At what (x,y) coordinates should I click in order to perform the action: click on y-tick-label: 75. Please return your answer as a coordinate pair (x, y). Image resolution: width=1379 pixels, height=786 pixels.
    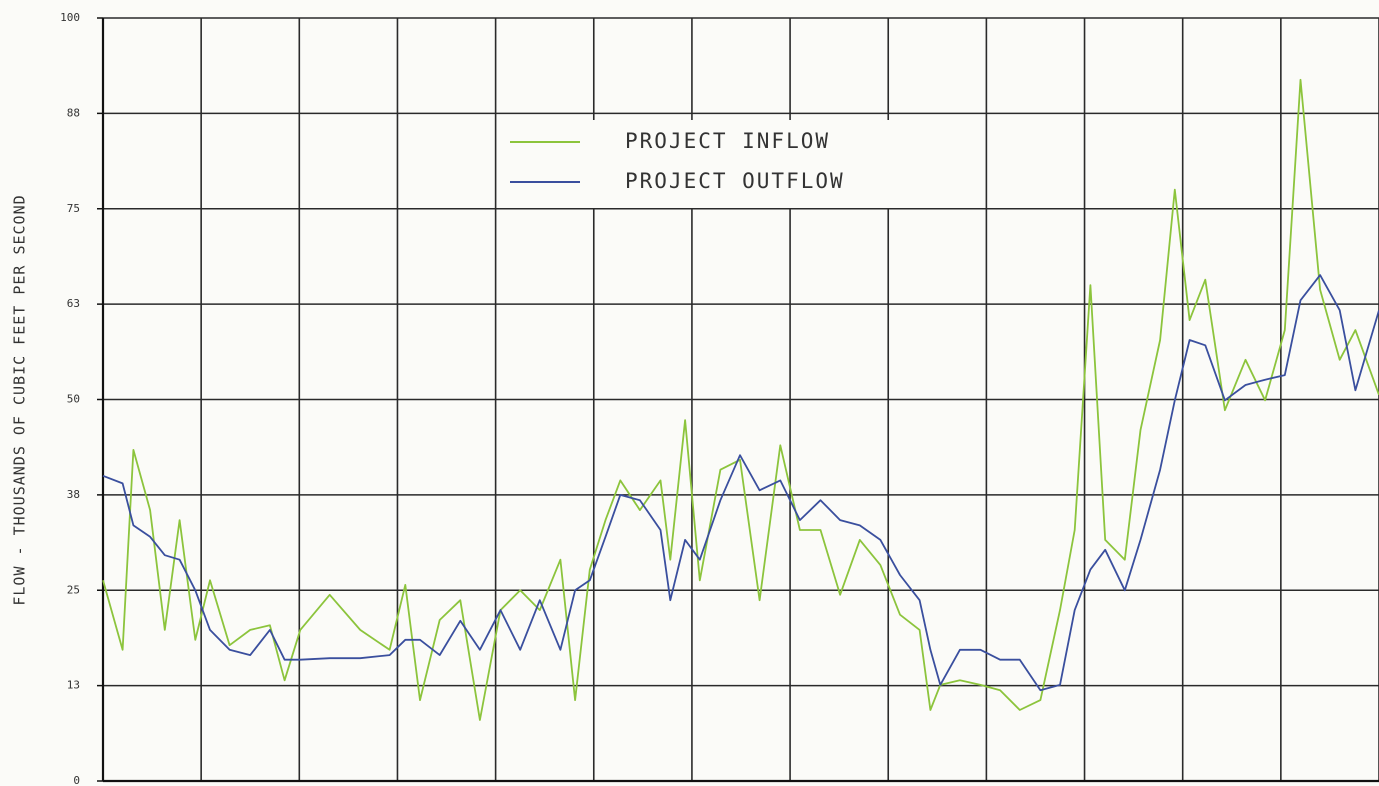
    Looking at the image, I should click on (73, 208).